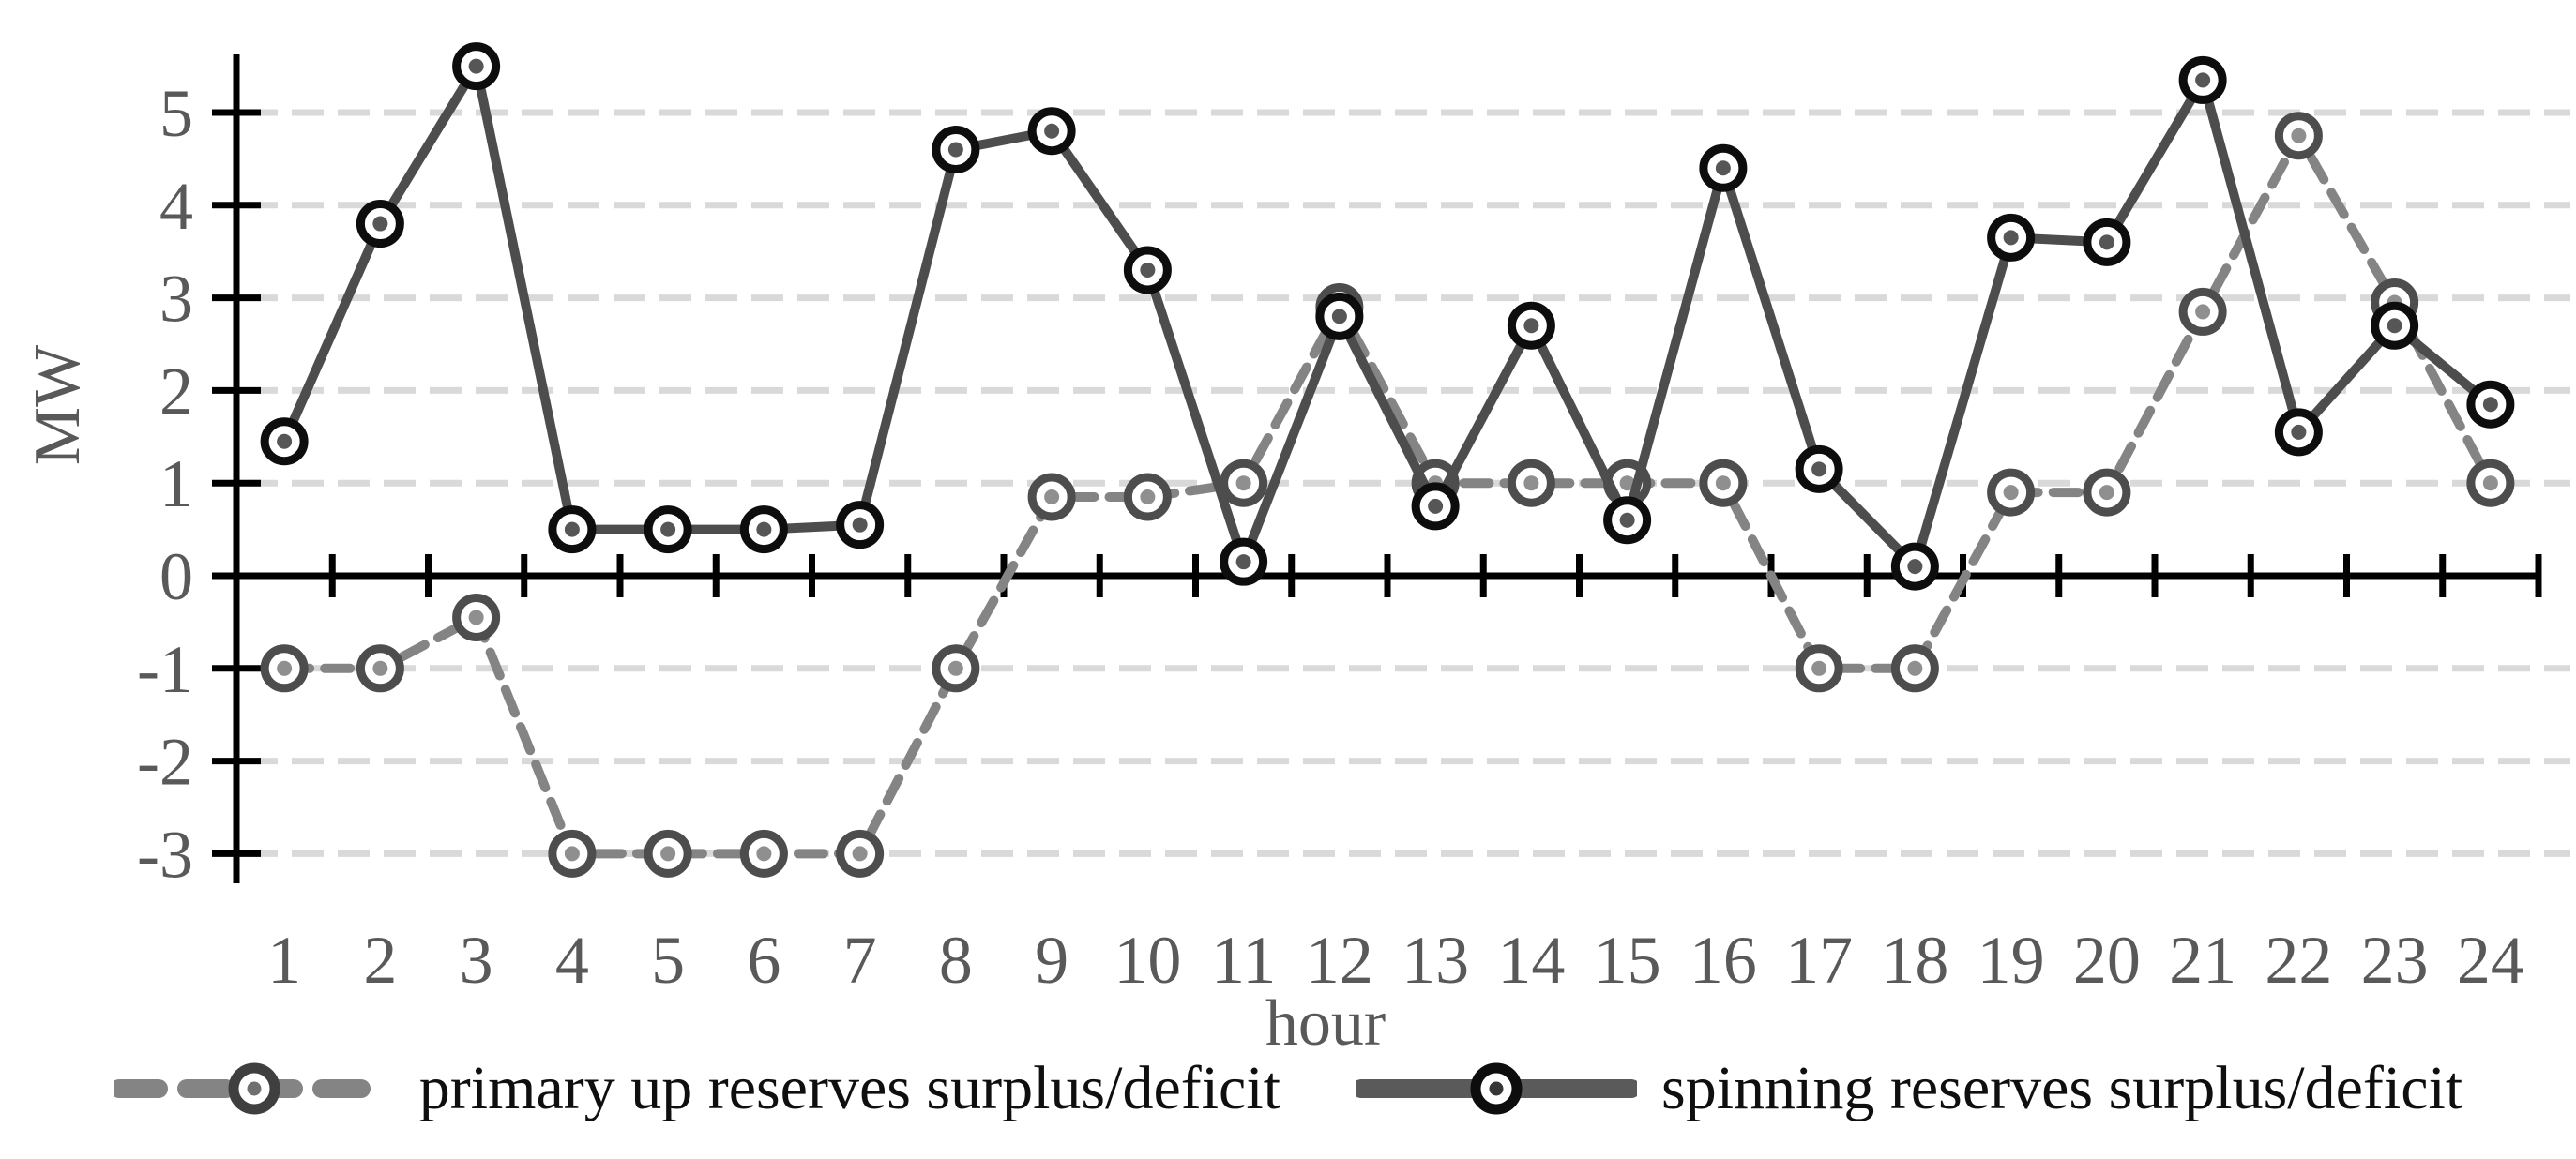 The width and height of the screenshot is (2576, 1159). What do you see at coordinates (284, 960) in the screenshot?
I see `x-tick-label: 1` at bounding box center [284, 960].